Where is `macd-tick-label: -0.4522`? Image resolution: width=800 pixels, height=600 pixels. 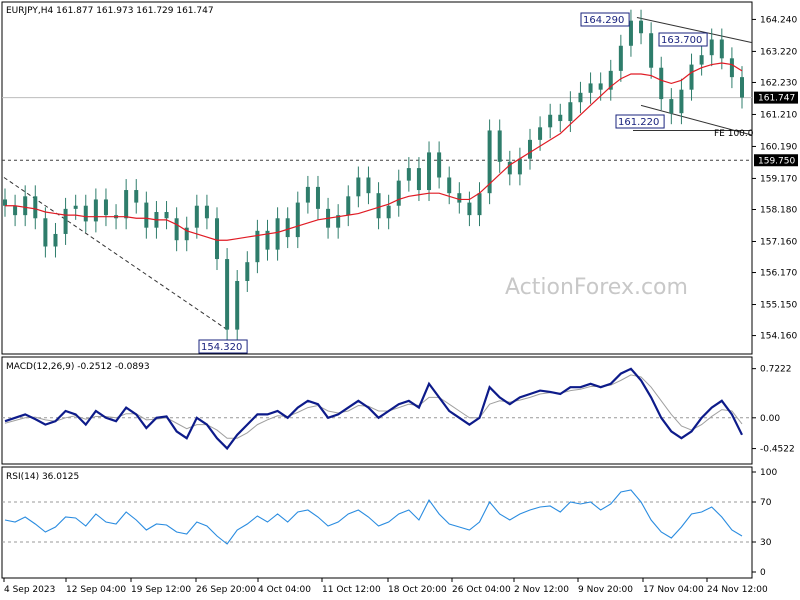 macd-tick-label: -0.4522 is located at coordinates (777, 450).